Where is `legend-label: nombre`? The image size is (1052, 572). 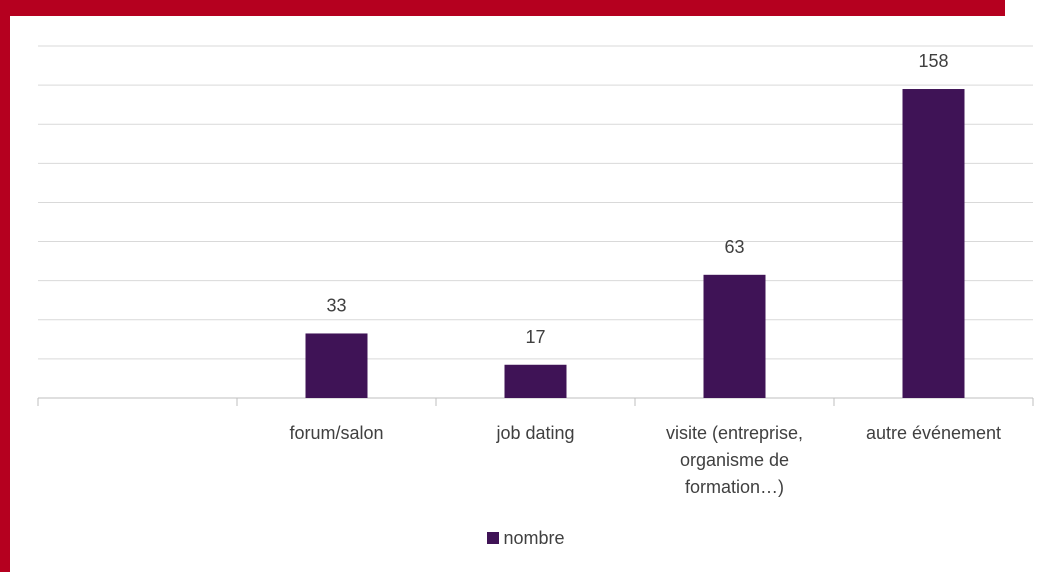 legend-label: nombre is located at coordinates (534, 538).